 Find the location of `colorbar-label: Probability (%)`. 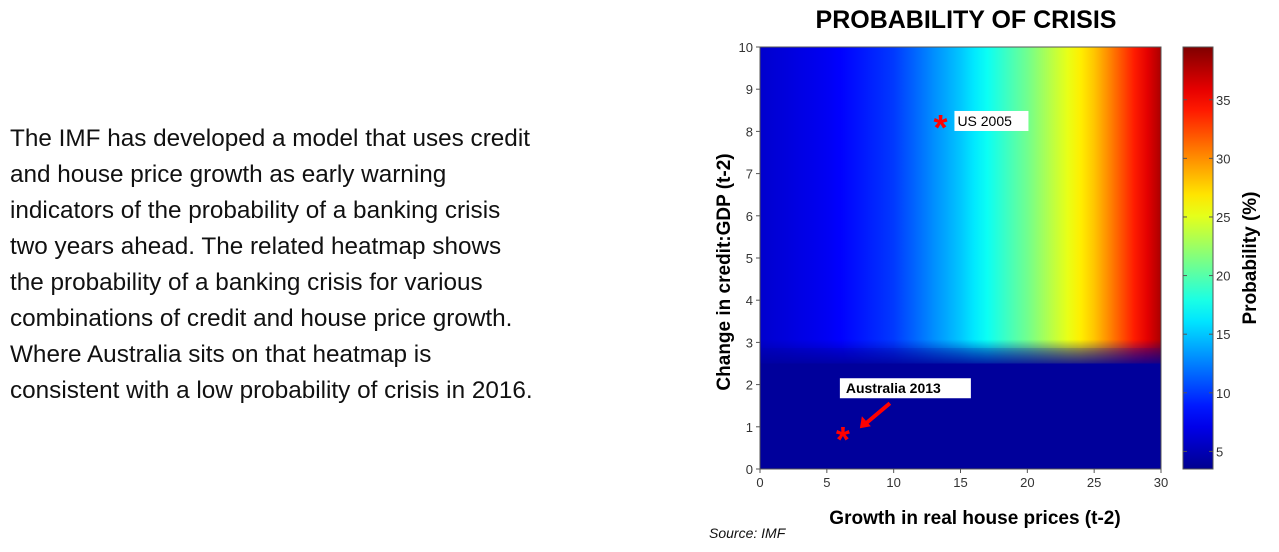

colorbar-label: Probability (%) is located at coordinates (1250, 257).